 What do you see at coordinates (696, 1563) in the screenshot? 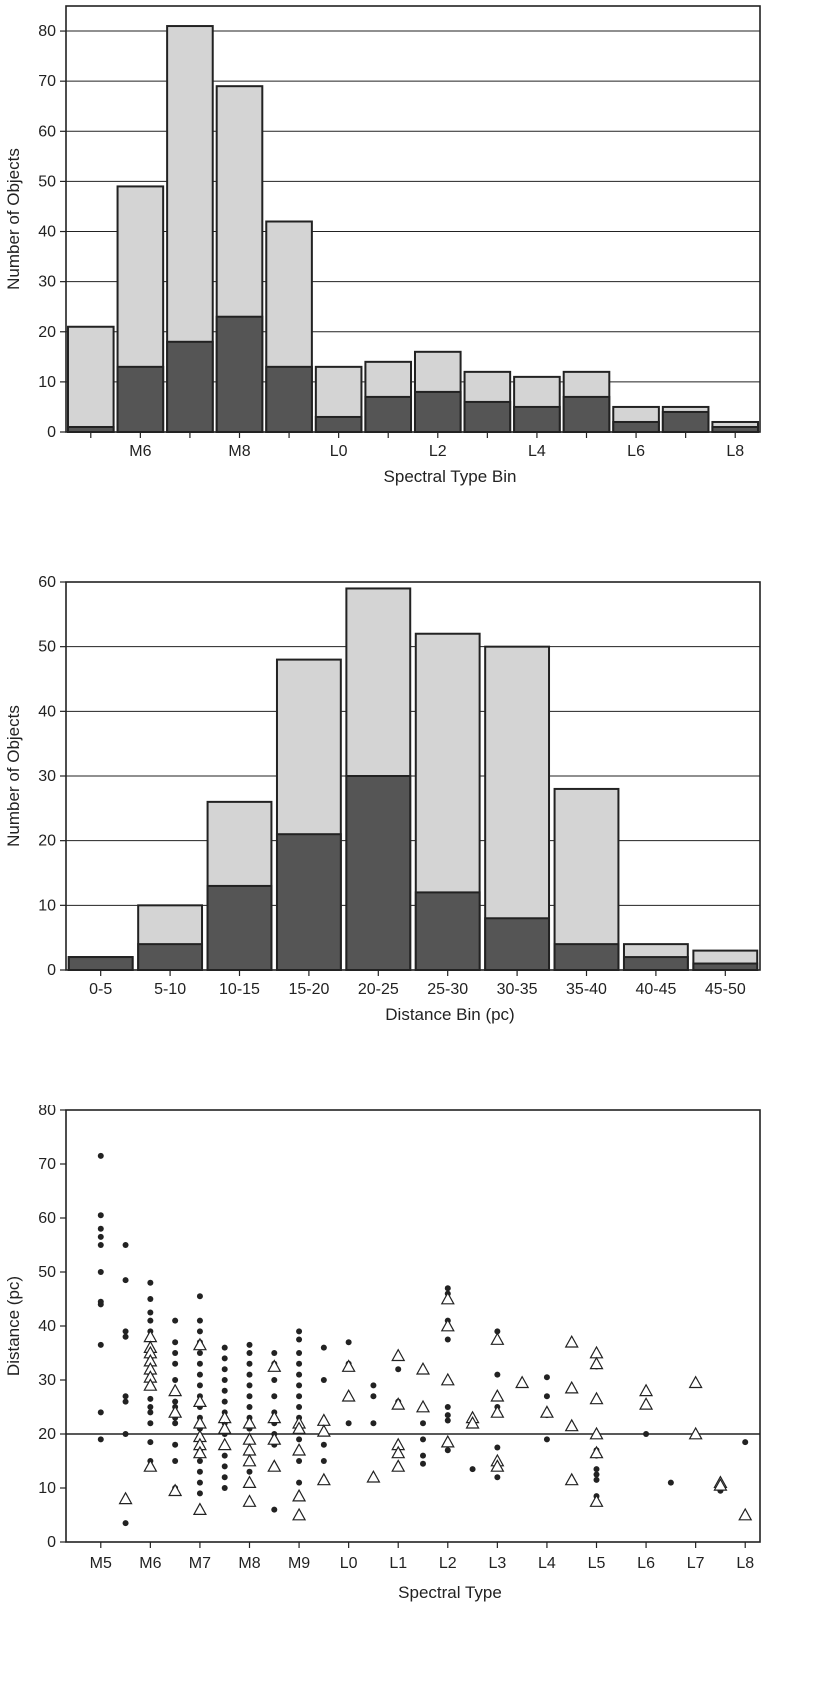
I see `scatter-x-tick-label: L7` at bounding box center [696, 1563].